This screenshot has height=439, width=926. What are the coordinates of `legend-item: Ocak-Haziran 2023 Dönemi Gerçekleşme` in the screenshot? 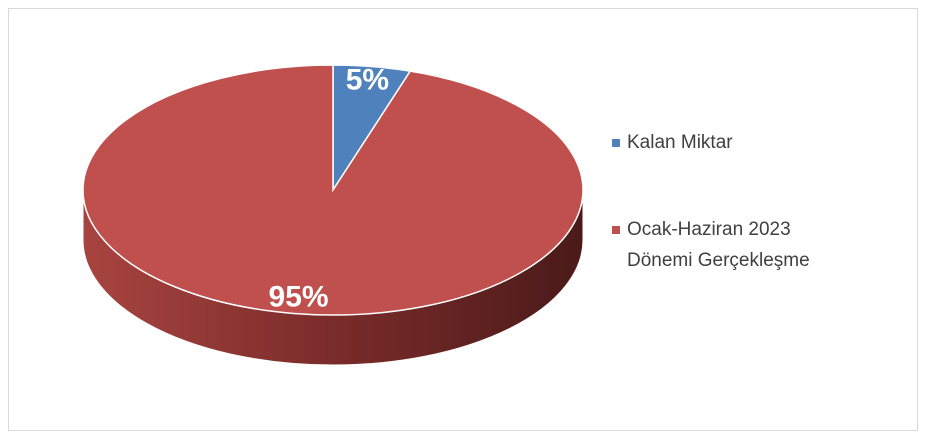 It's located at (724, 245).